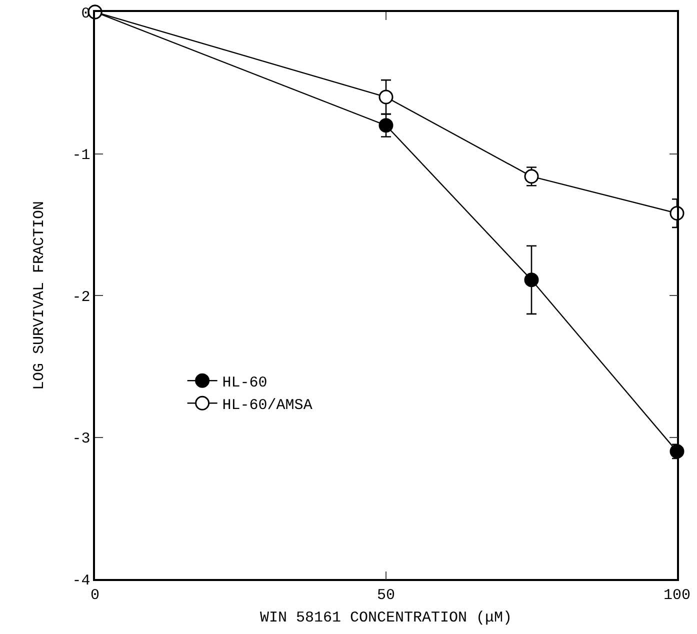 This screenshot has width=697, height=634. What do you see at coordinates (81, 155) in the screenshot?
I see `y-tick-label: -1` at bounding box center [81, 155].